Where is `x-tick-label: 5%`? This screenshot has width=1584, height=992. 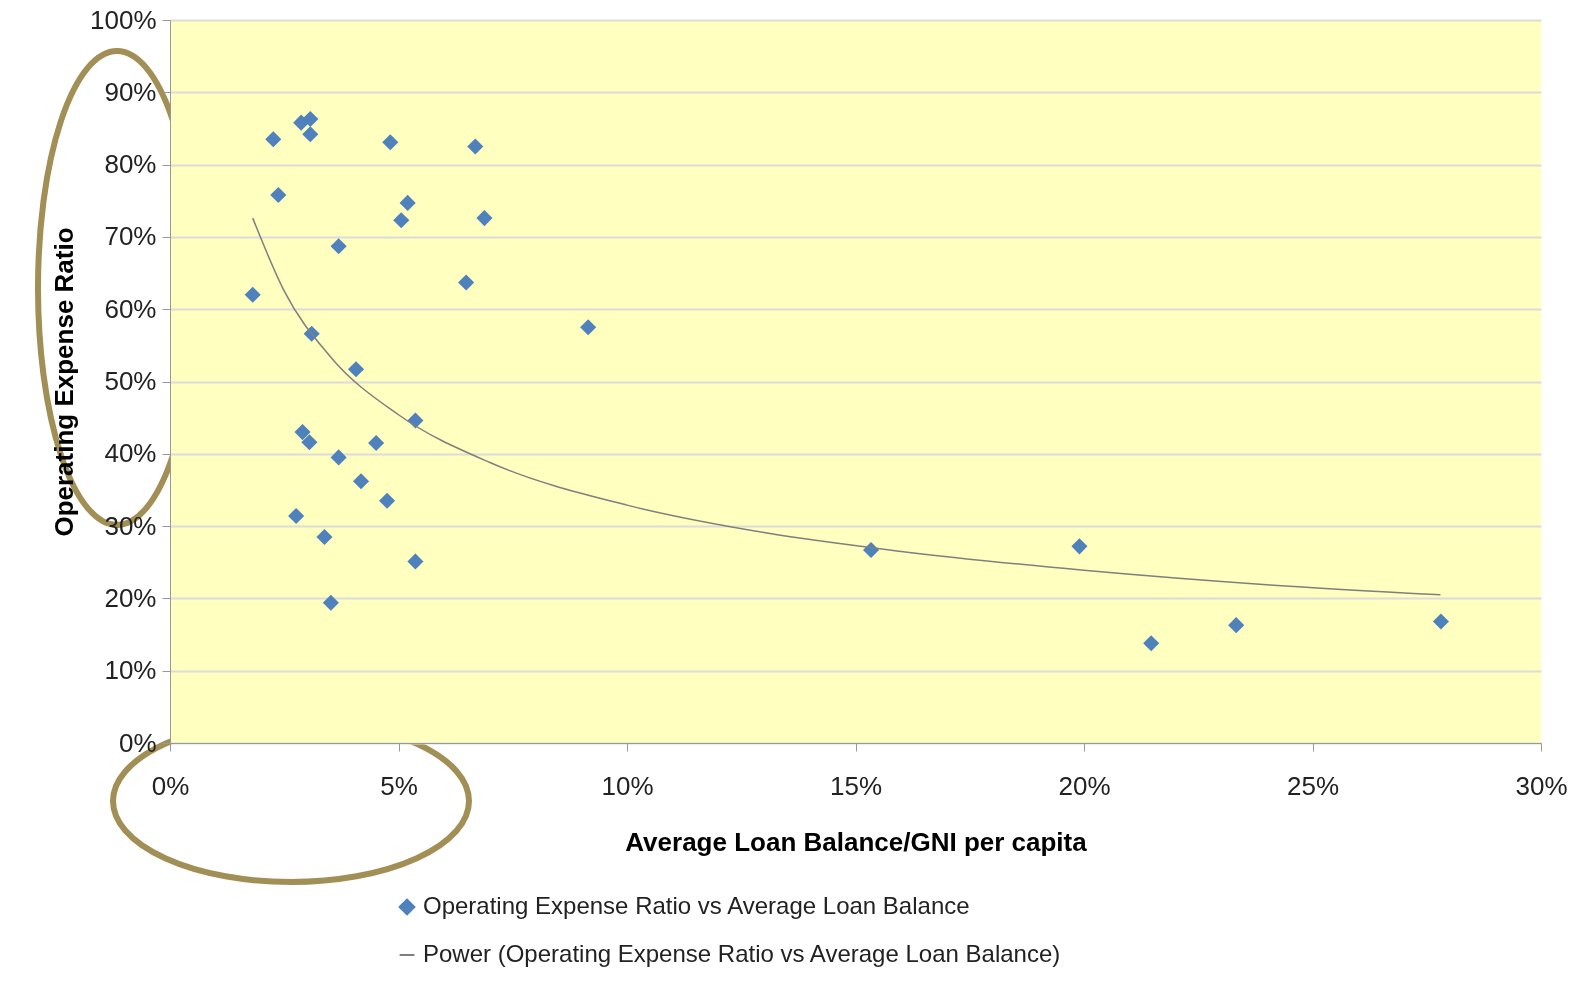 x-tick-label: 5% is located at coordinates (399, 785).